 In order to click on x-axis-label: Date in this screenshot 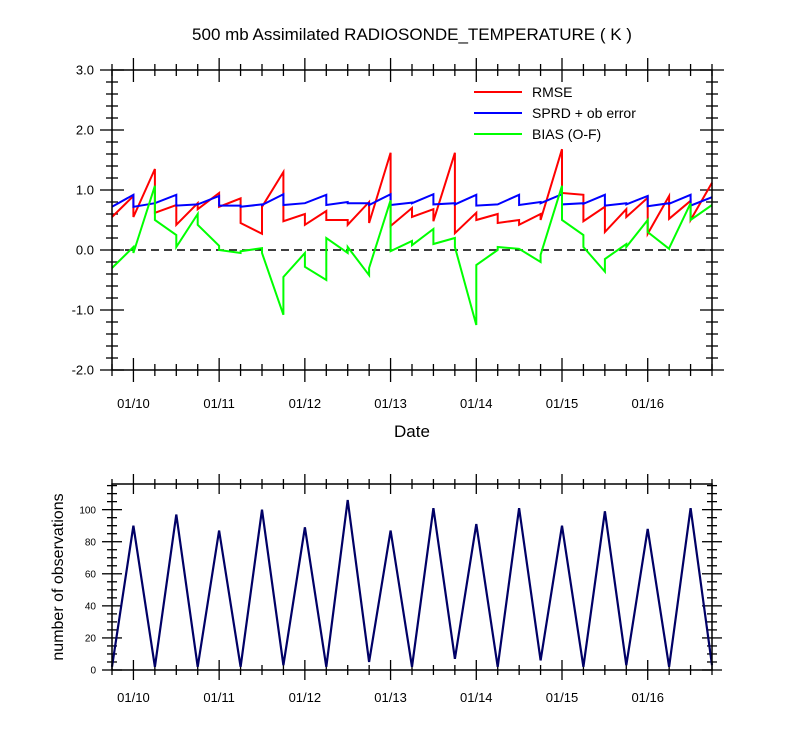, I will do `click(412, 431)`.